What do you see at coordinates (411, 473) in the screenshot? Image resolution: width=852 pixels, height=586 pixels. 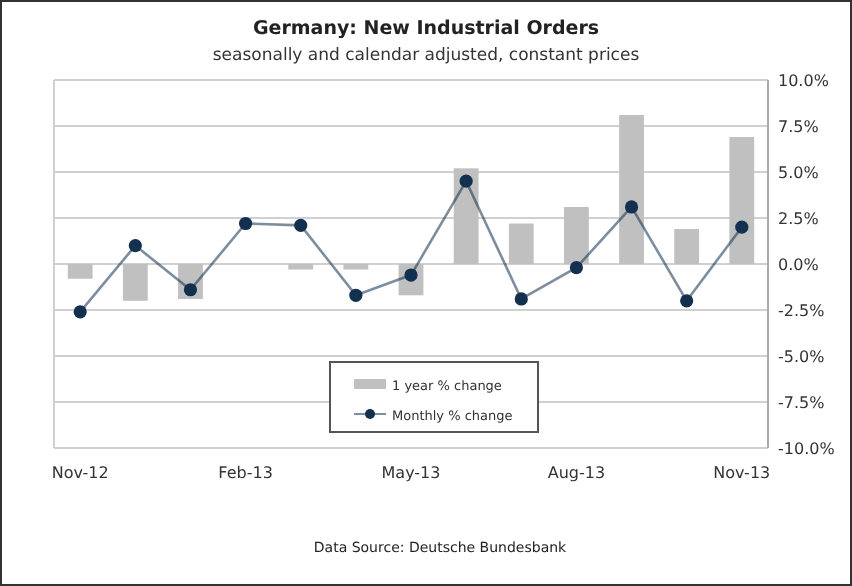 I see `x-tick-label: May-13` at bounding box center [411, 473].